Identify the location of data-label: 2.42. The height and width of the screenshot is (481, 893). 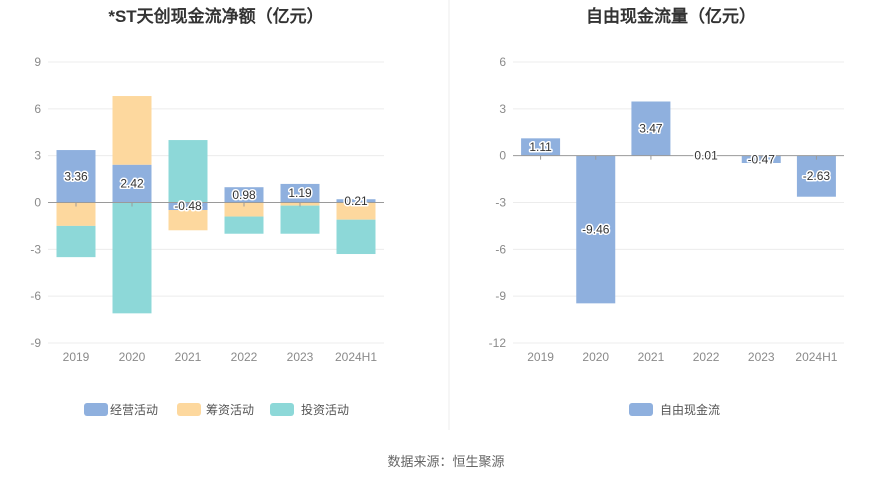
(132, 184).